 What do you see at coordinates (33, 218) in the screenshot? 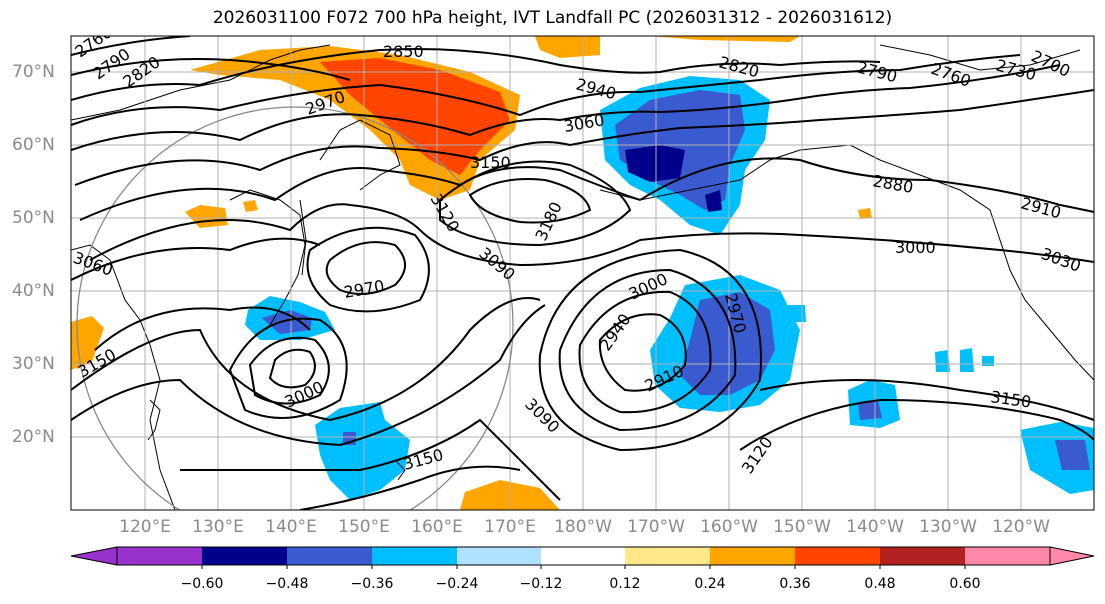
I see `lat-label: 50°N` at bounding box center [33, 218].